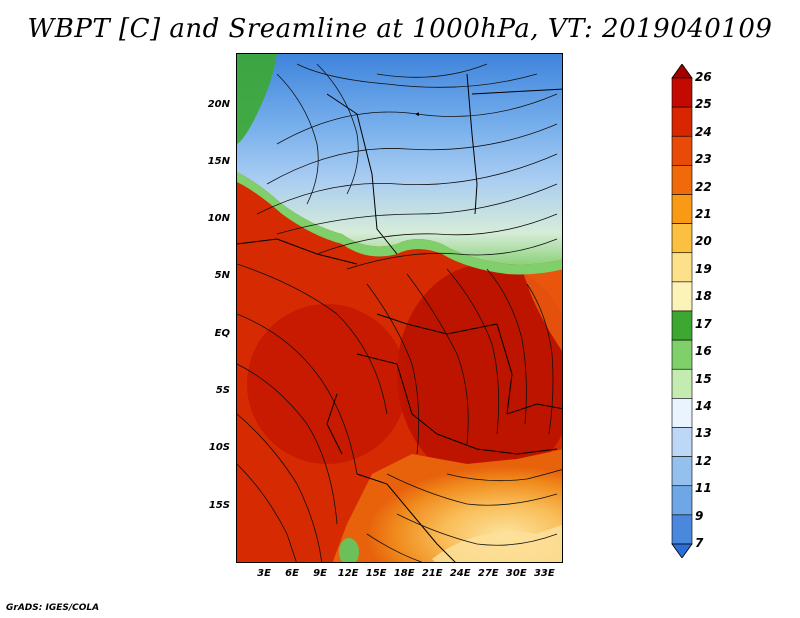 This screenshot has width=800, height=618. Describe the element at coordinates (219, 505) in the screenshot. I see `lat-tick-label: 15S` at that location.